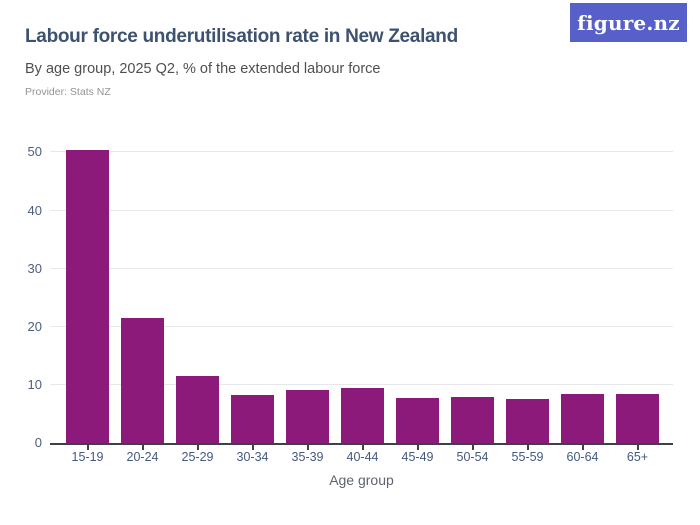  What do you see at coordinates (197, 457) in the screenshot?
I see `x-tick-label: 25-29` at bounding box center [197, 457].